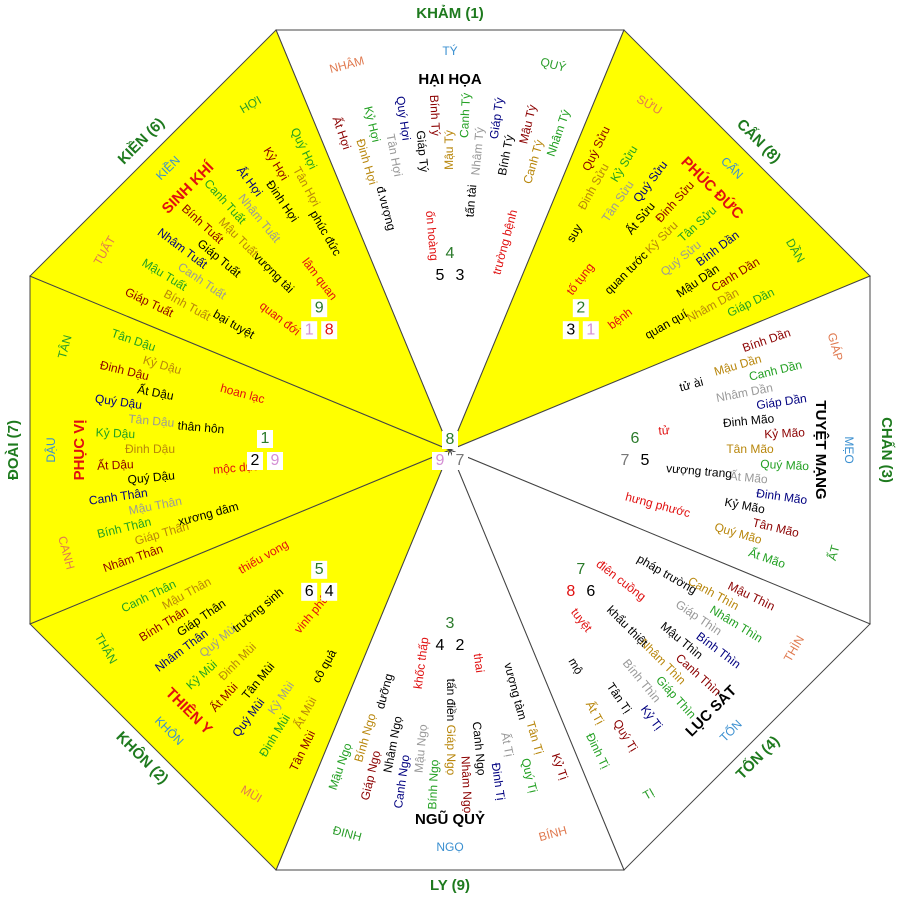 The image size is (900, 904). Describe the element at coordinates (466, 785) in the screenshot. I see `ring-name: Nhâm Ngọ` at that location.